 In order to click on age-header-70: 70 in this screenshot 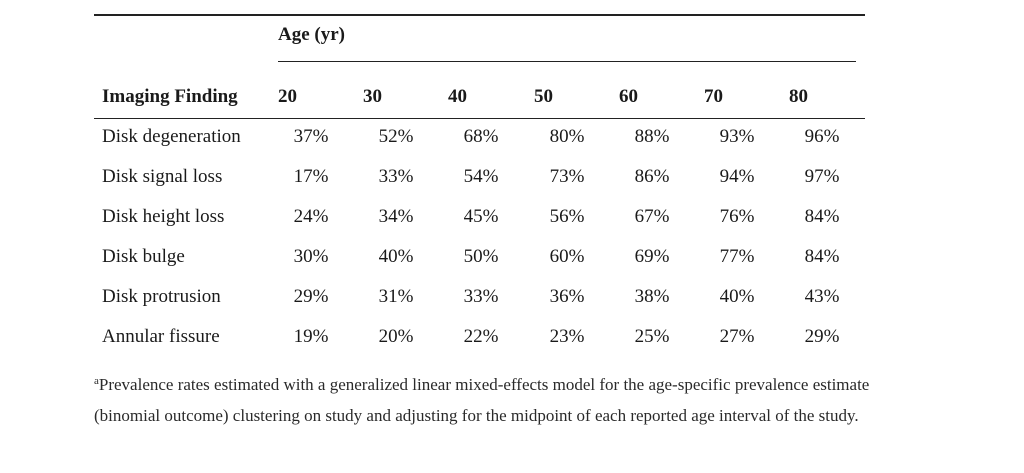, I will do `click(713, 96)`.